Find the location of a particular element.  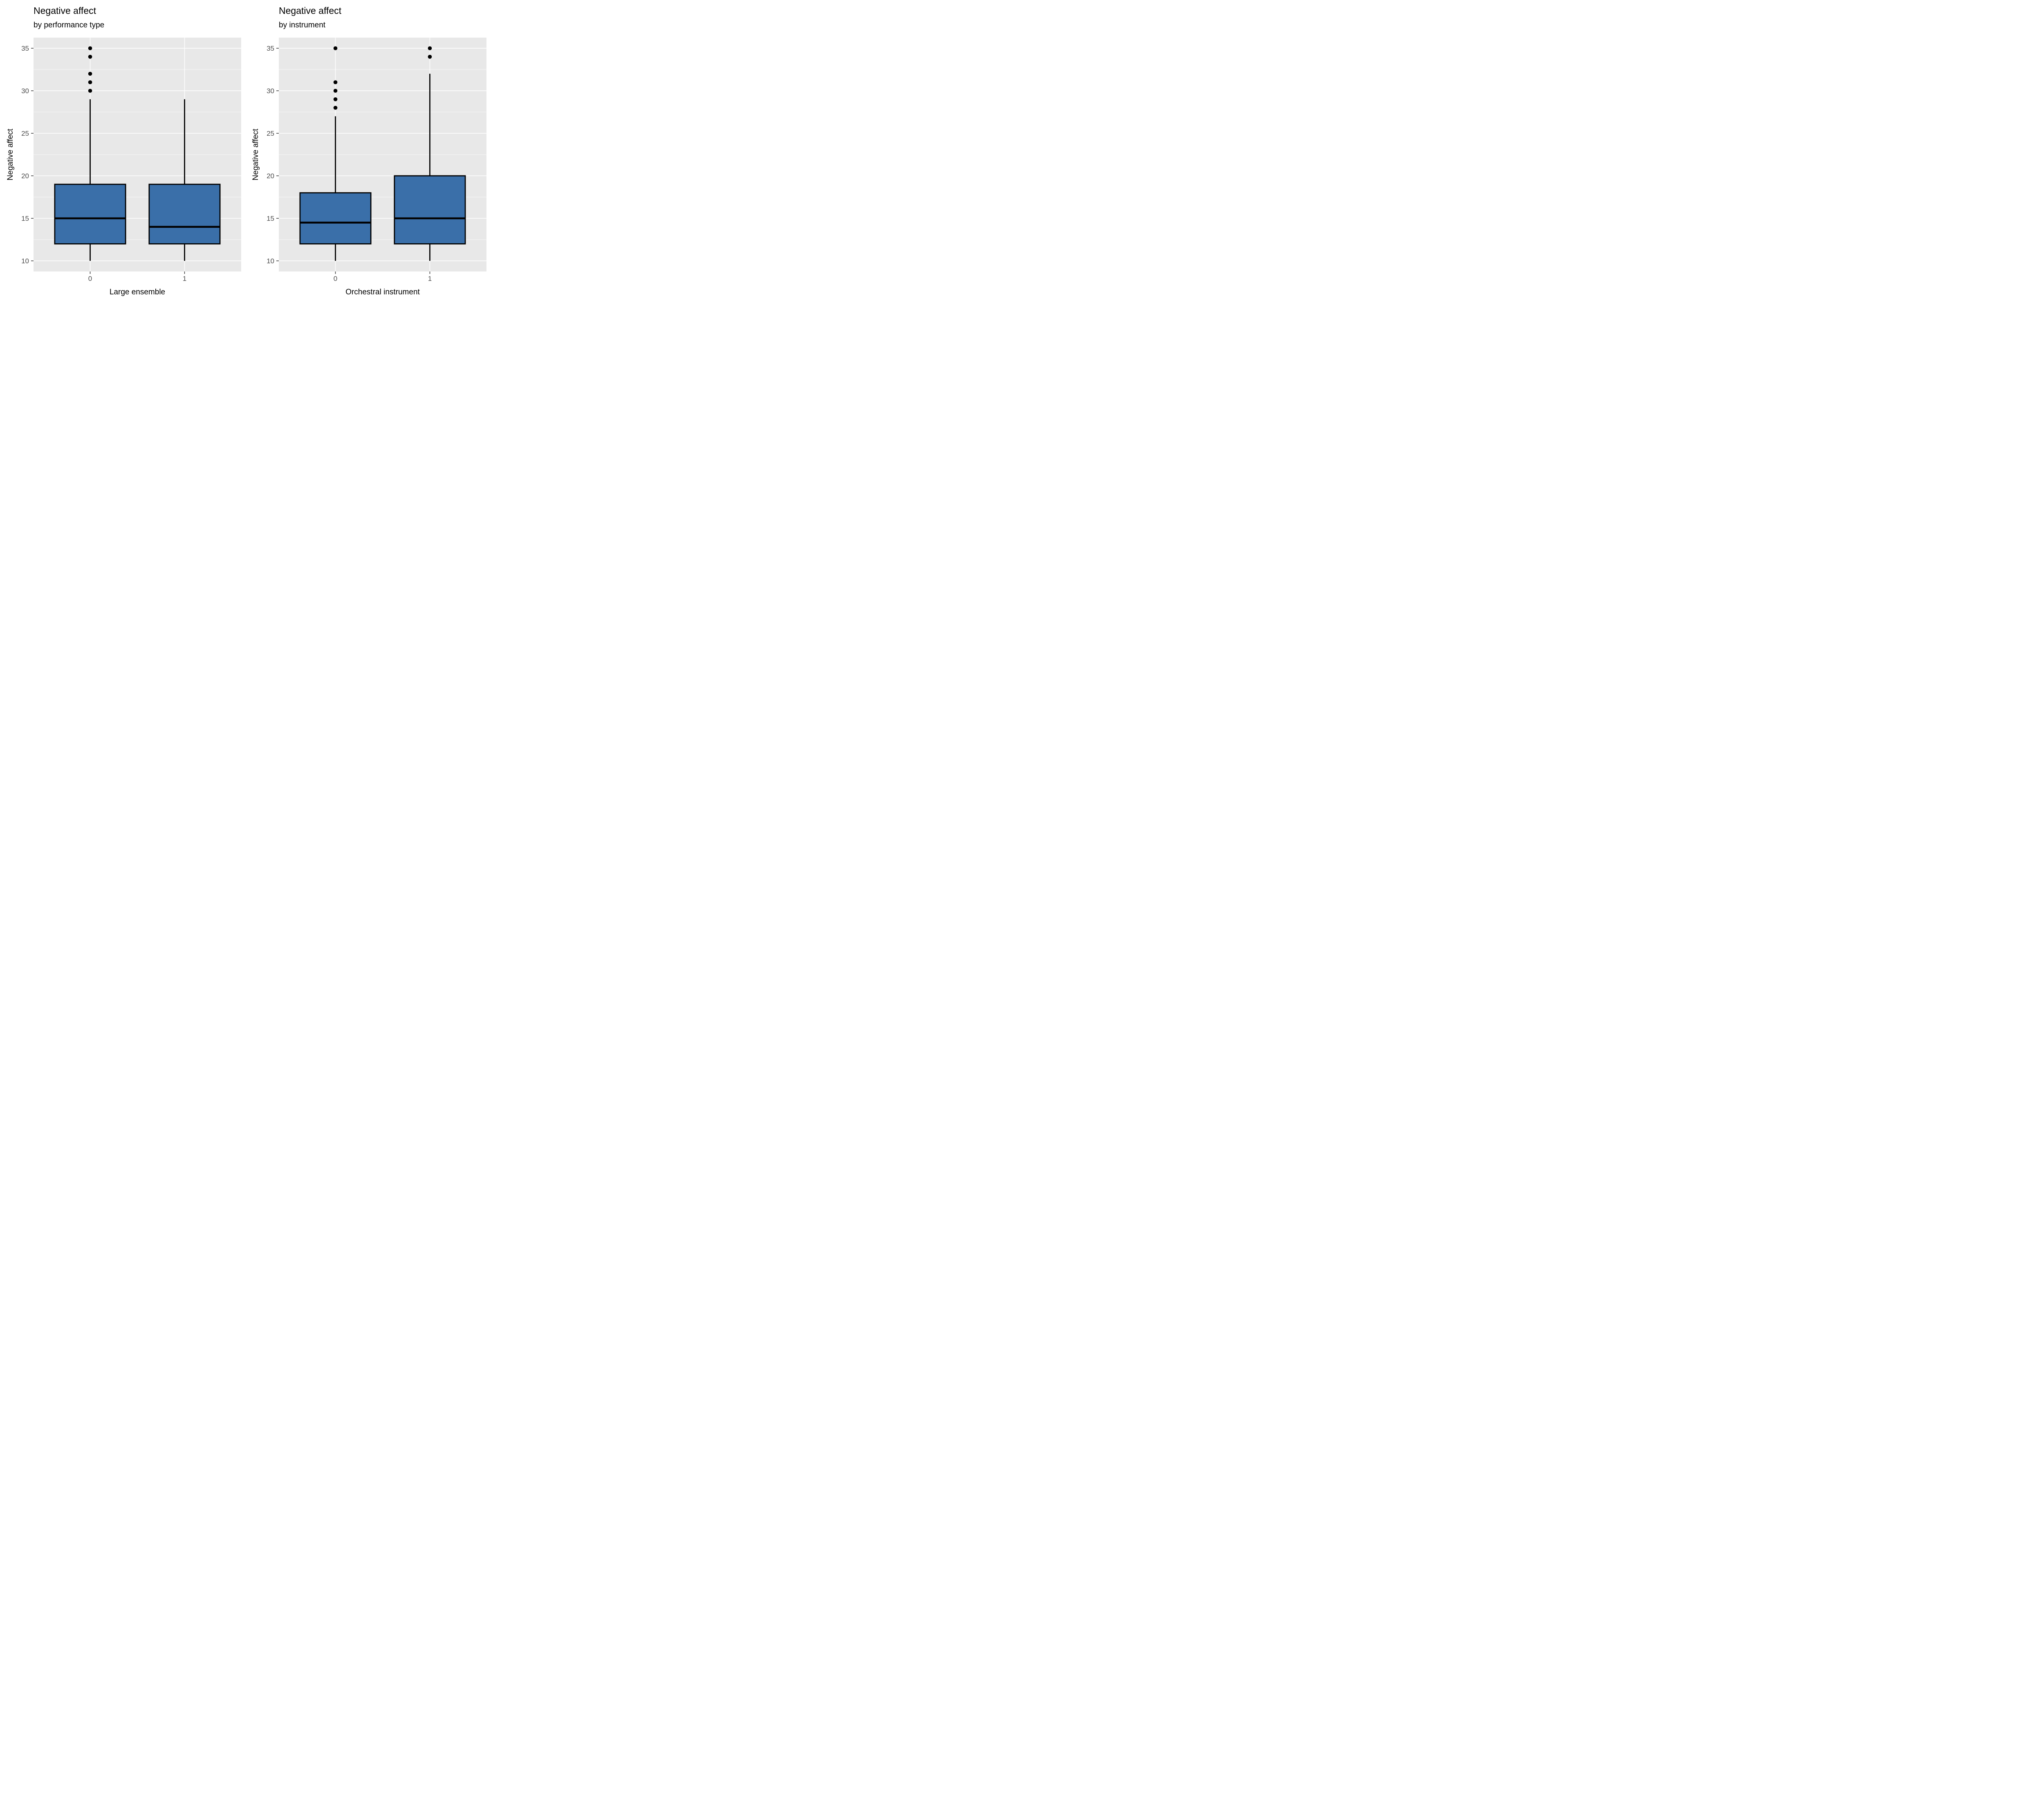

x-axis-title: Large ensemble is located at coordinates (137, 292).